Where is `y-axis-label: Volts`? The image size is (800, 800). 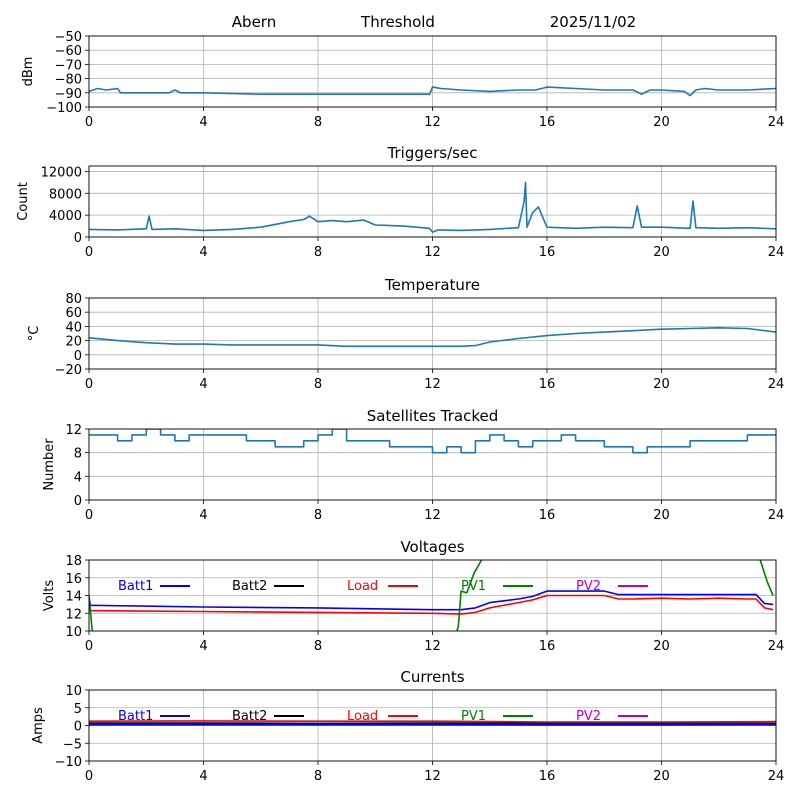
y-axis-label: Volts is located at coordinates (49, 596).